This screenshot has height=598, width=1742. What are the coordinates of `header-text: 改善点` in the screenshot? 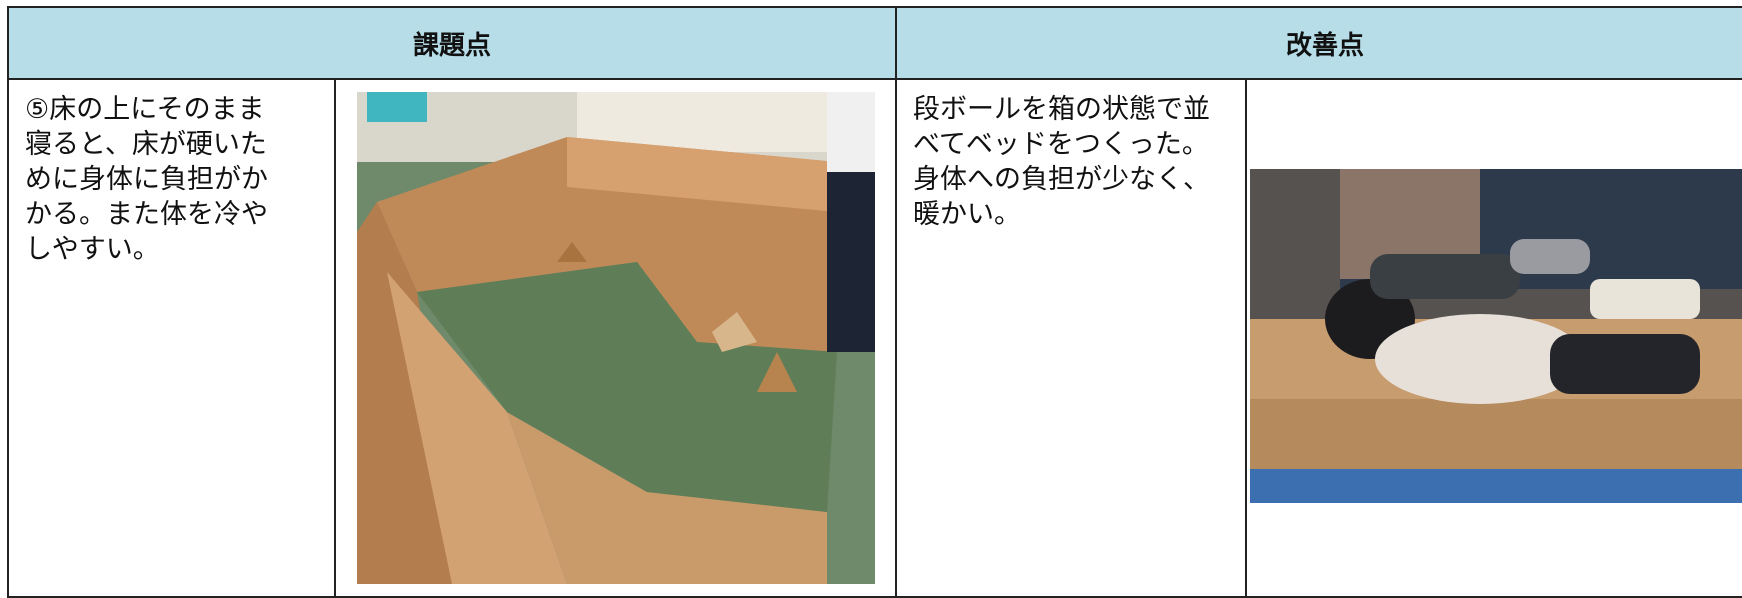 It's located at (1324, 45).